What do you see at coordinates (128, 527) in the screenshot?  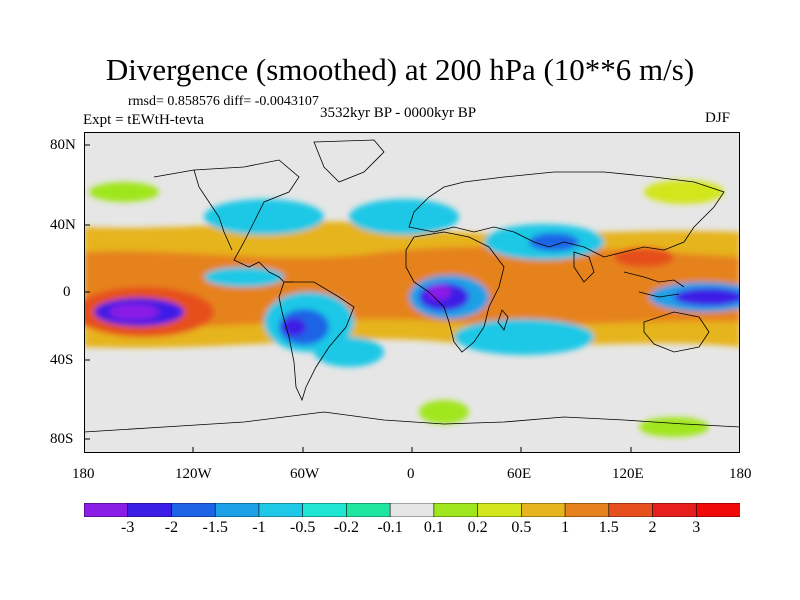 I see `colorbar-label: -3` at bounding box center [128, 527].